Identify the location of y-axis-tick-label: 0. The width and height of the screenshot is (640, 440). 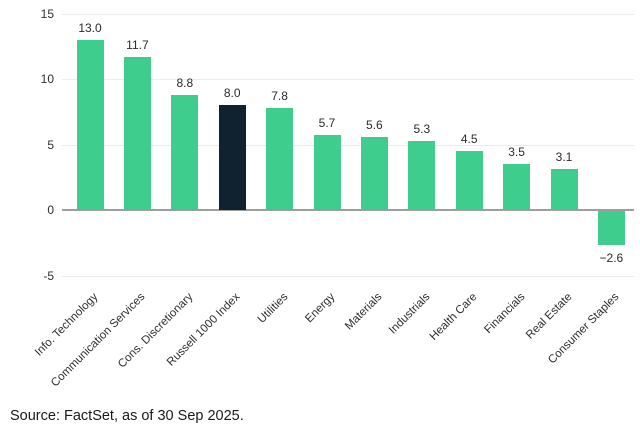
(50, 210).